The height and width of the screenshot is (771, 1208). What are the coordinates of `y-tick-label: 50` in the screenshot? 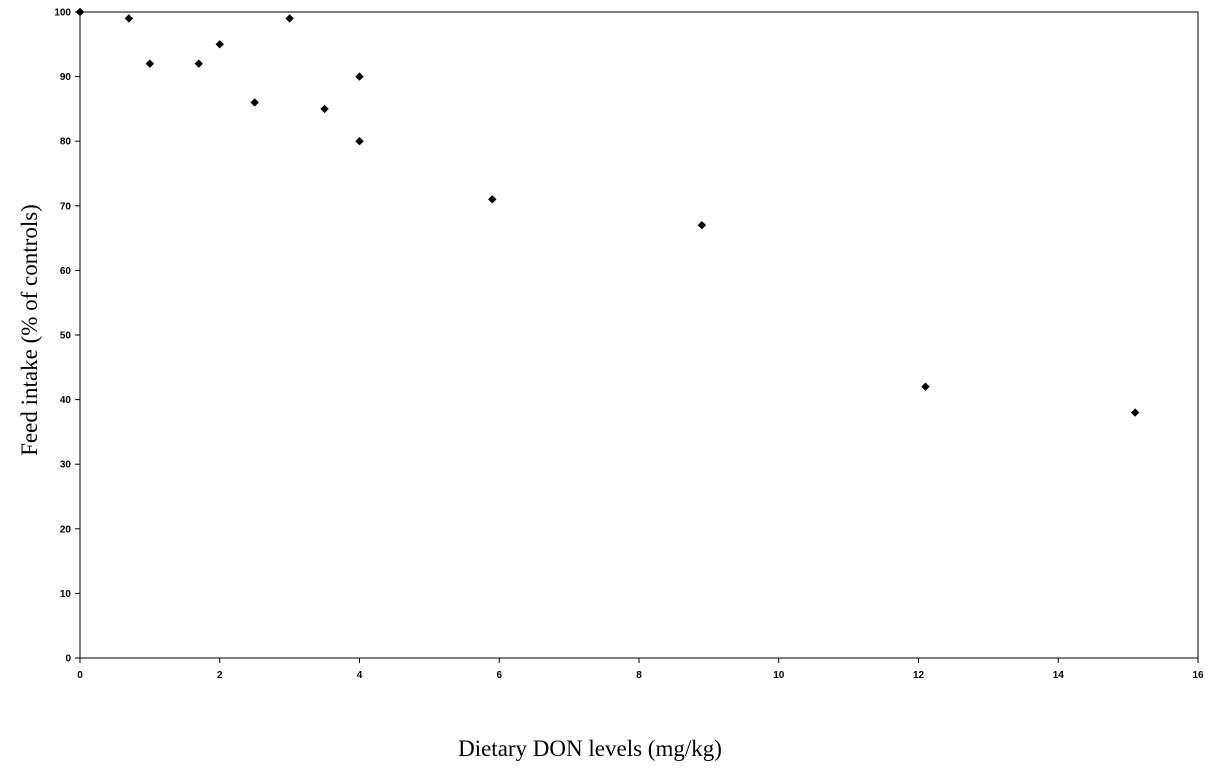 It's located at (66, 336).